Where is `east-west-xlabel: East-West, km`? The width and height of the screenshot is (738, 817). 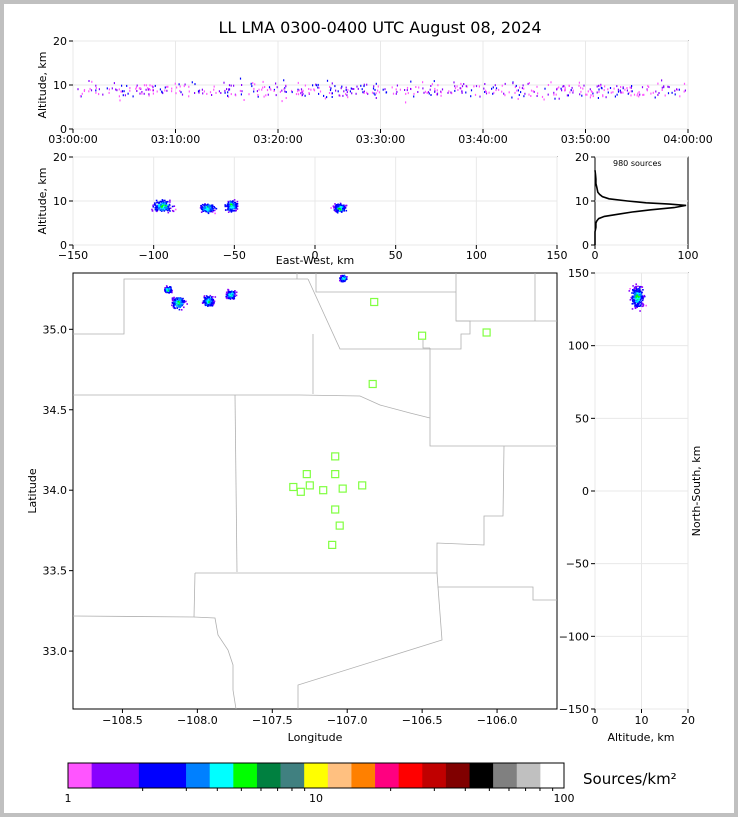
east-west-xlabel: East-West, km is located at coordinates (315, 260).